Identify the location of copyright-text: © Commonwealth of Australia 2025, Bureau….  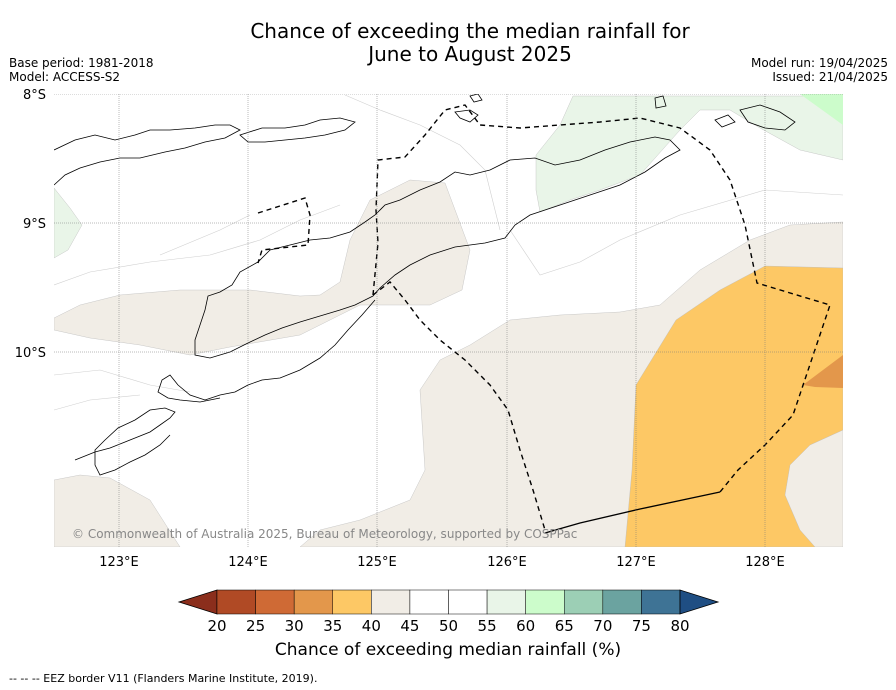
(325, 534).